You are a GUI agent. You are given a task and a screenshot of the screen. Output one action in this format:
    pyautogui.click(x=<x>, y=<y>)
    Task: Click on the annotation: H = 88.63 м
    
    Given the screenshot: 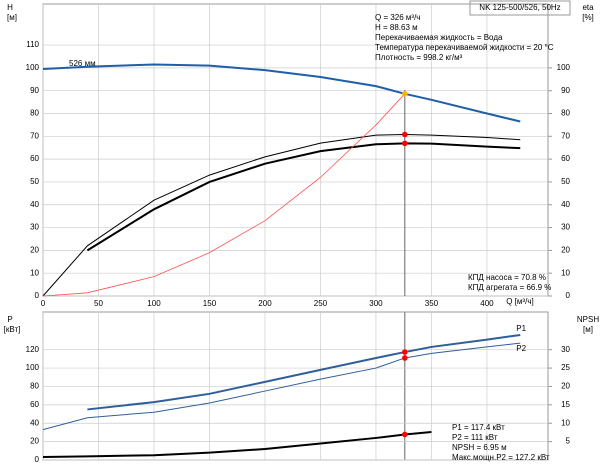 What is the action you would take?
    pyautogui.click(x=396, y=27)
    